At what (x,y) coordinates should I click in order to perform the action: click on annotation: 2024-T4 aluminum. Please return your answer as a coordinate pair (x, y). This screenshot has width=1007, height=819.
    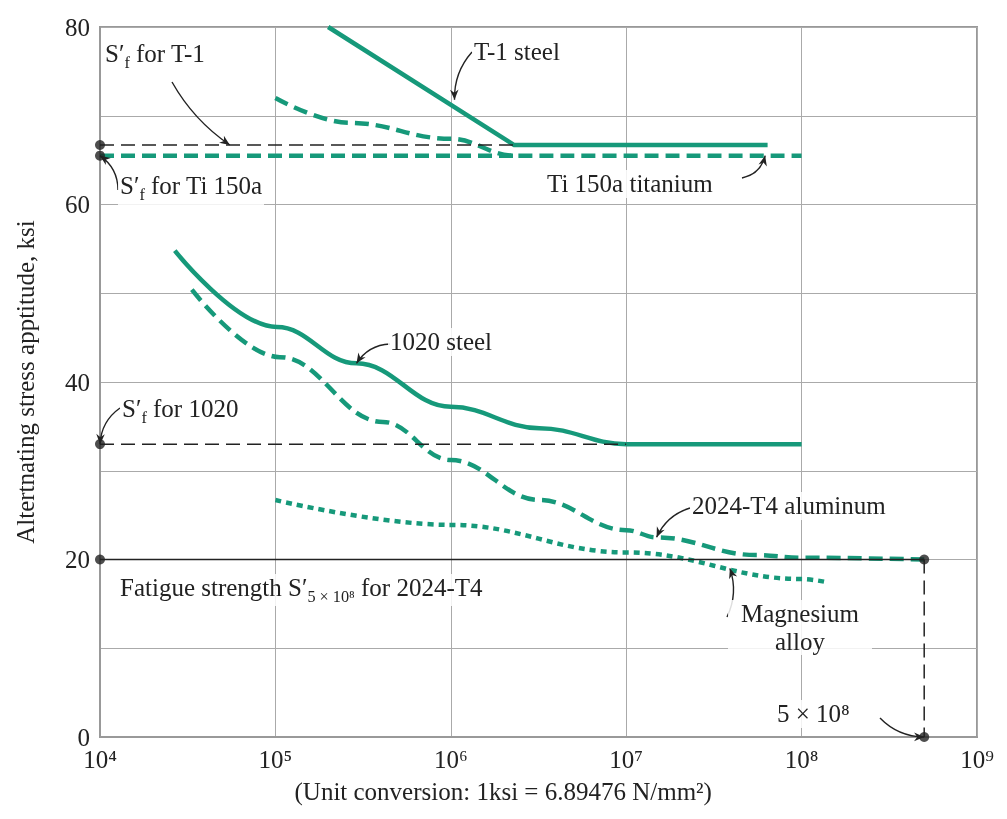
    Looking at the image, I should click on (789, 506).